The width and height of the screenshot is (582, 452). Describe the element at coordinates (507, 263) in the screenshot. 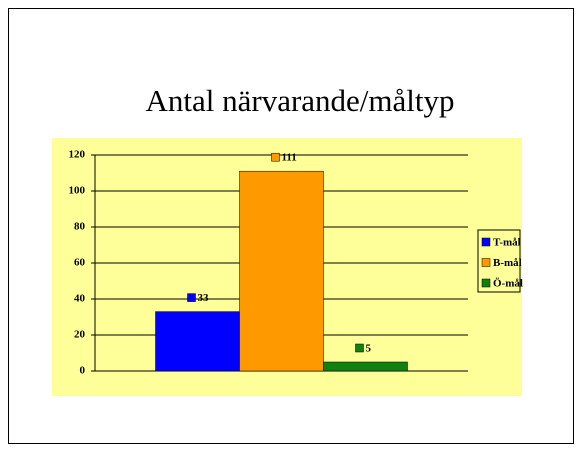

I see `legend-label: B-mål` at that location.